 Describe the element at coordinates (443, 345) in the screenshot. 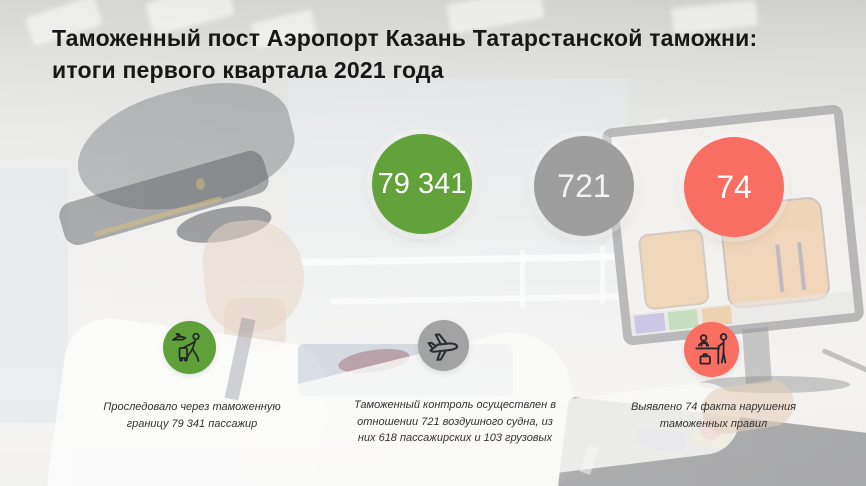

I see `airplane-icon` at that location.